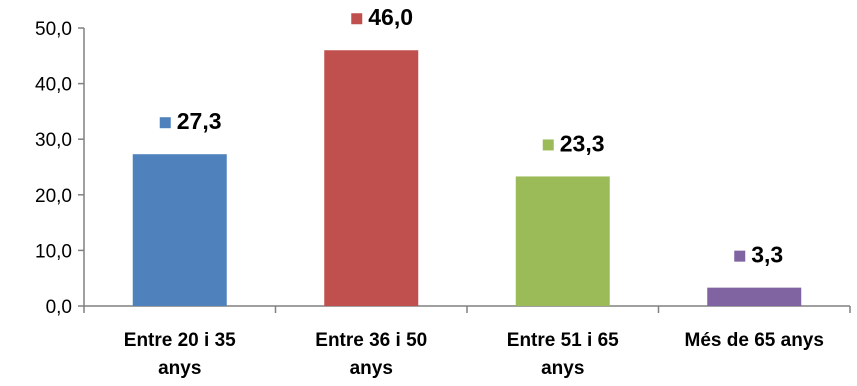  What do you see at coordinates (59, 168) in the screenshot?
I see `y-axis-ticks: 0,0 10,0 20,0 30,0 40,0 50,0` at bounding box center [59, 168].